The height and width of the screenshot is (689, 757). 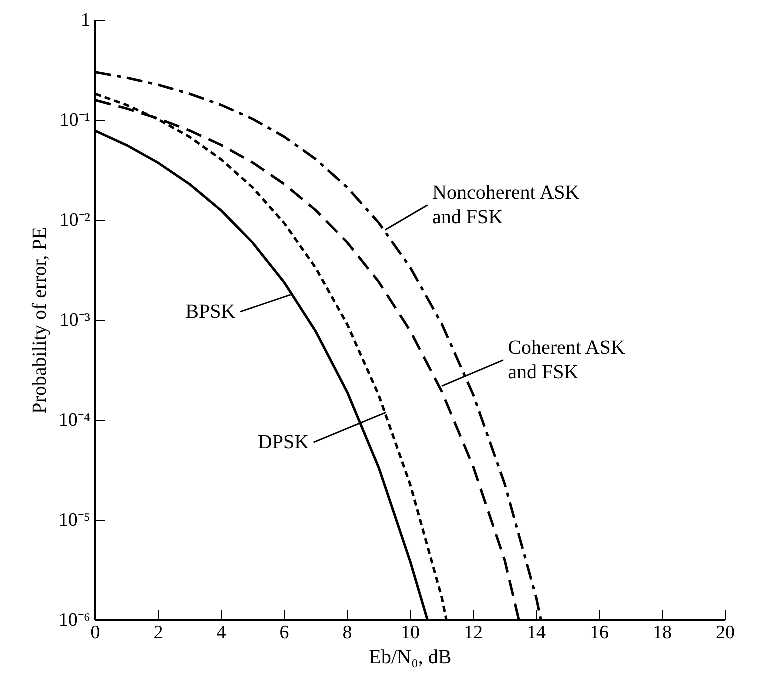 What do you see at coordinates (75, 120) in the screenshot?
I see `y-tick-label: 10⁻¹` at bounding box center [75, 120].